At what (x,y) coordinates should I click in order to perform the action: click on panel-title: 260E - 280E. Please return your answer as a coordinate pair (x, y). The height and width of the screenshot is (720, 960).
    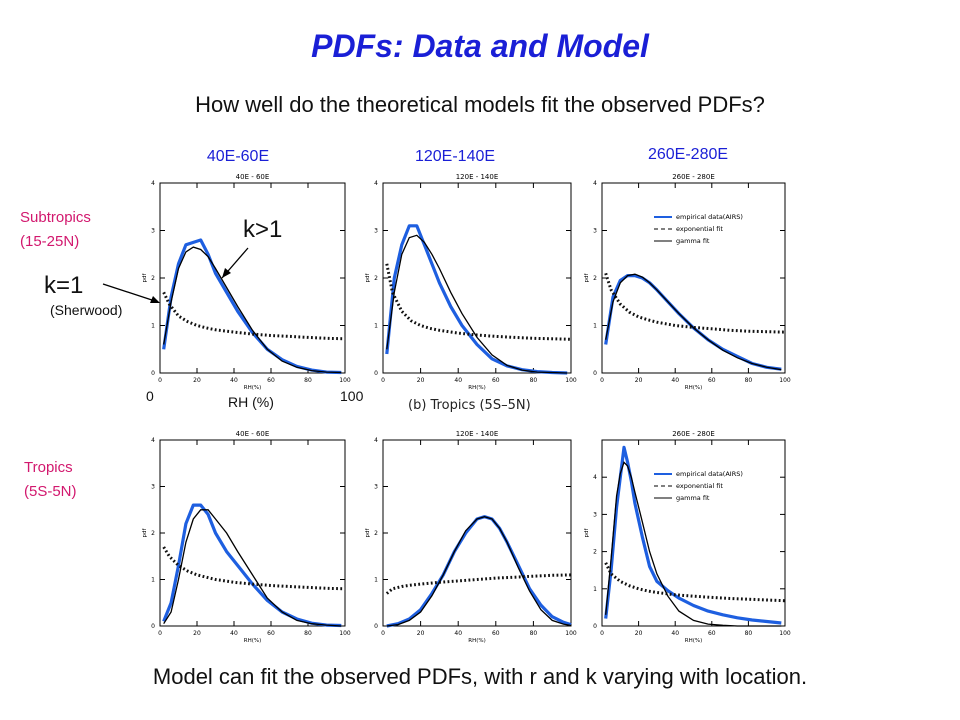
    Looking at the image, I should click on (693, 177).